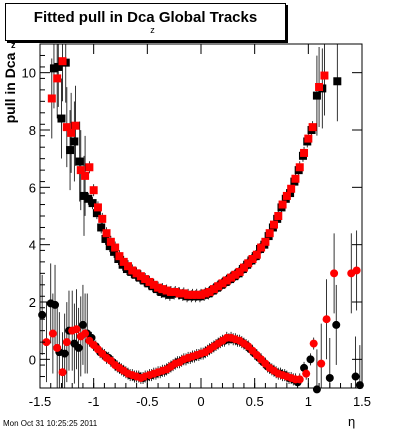 This screenshot has width=400, height=433. Describe the element at coordinates (94, 401) in the screenshot. I see `x-tick-label: -1` at that location.